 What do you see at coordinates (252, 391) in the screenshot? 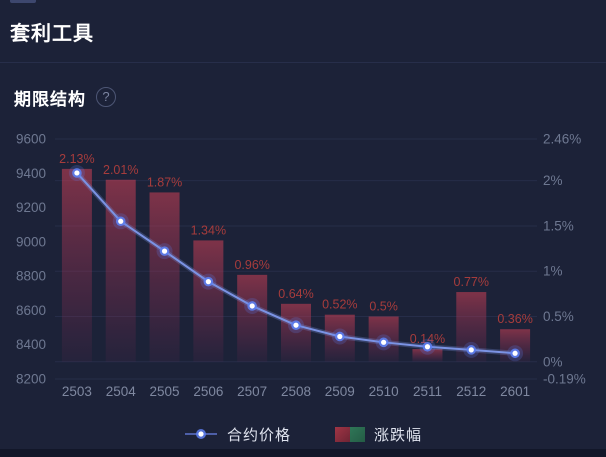
I see `svg-text: 2507` at bounding box center [252, 391].